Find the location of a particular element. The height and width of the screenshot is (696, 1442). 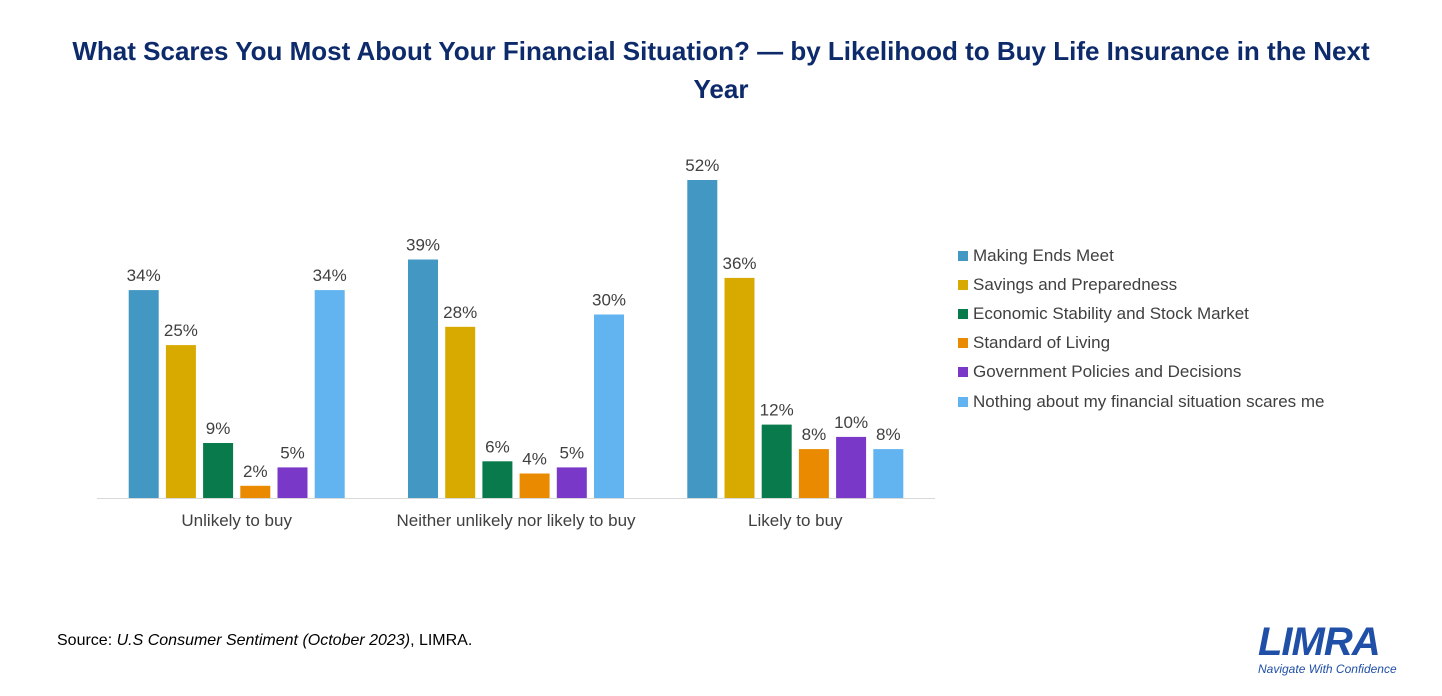

logo-mark: LIMRA is located at coordinates (1319, 642).